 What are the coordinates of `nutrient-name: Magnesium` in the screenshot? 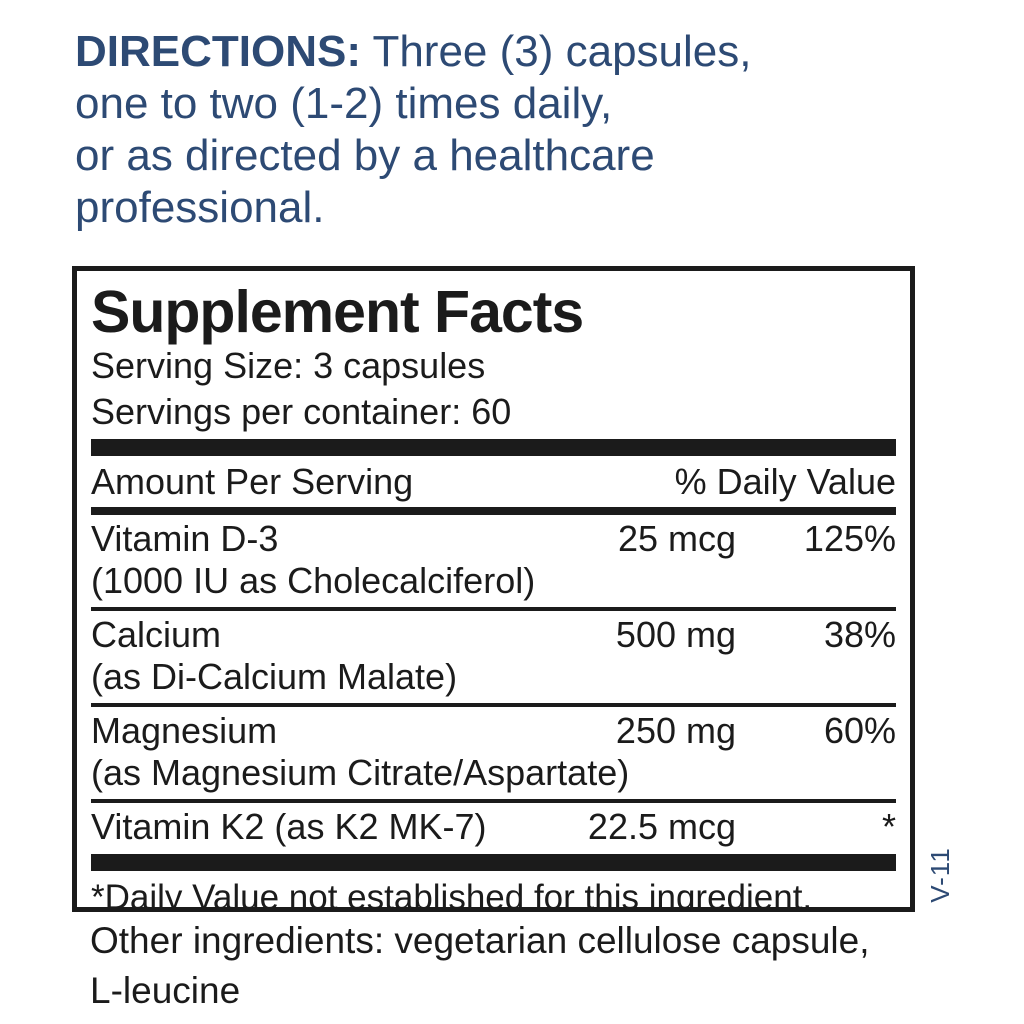 It's located at (184, 730).